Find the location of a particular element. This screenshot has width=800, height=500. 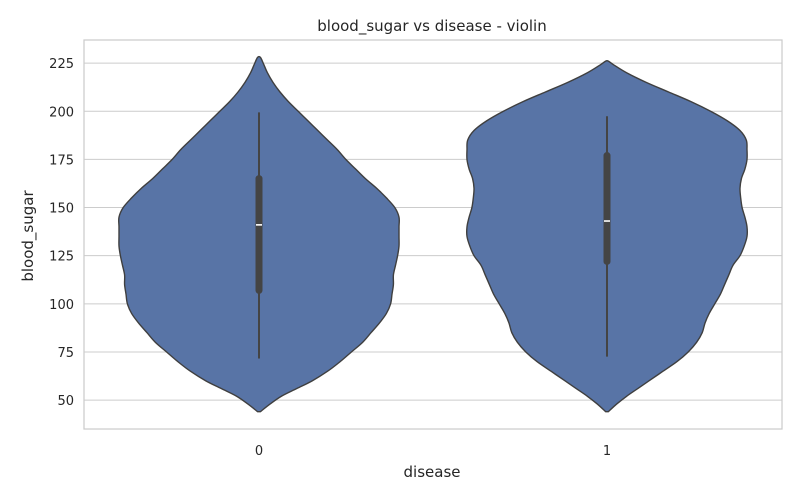

x-axis-label: disease is located at coordinates (432, 472).